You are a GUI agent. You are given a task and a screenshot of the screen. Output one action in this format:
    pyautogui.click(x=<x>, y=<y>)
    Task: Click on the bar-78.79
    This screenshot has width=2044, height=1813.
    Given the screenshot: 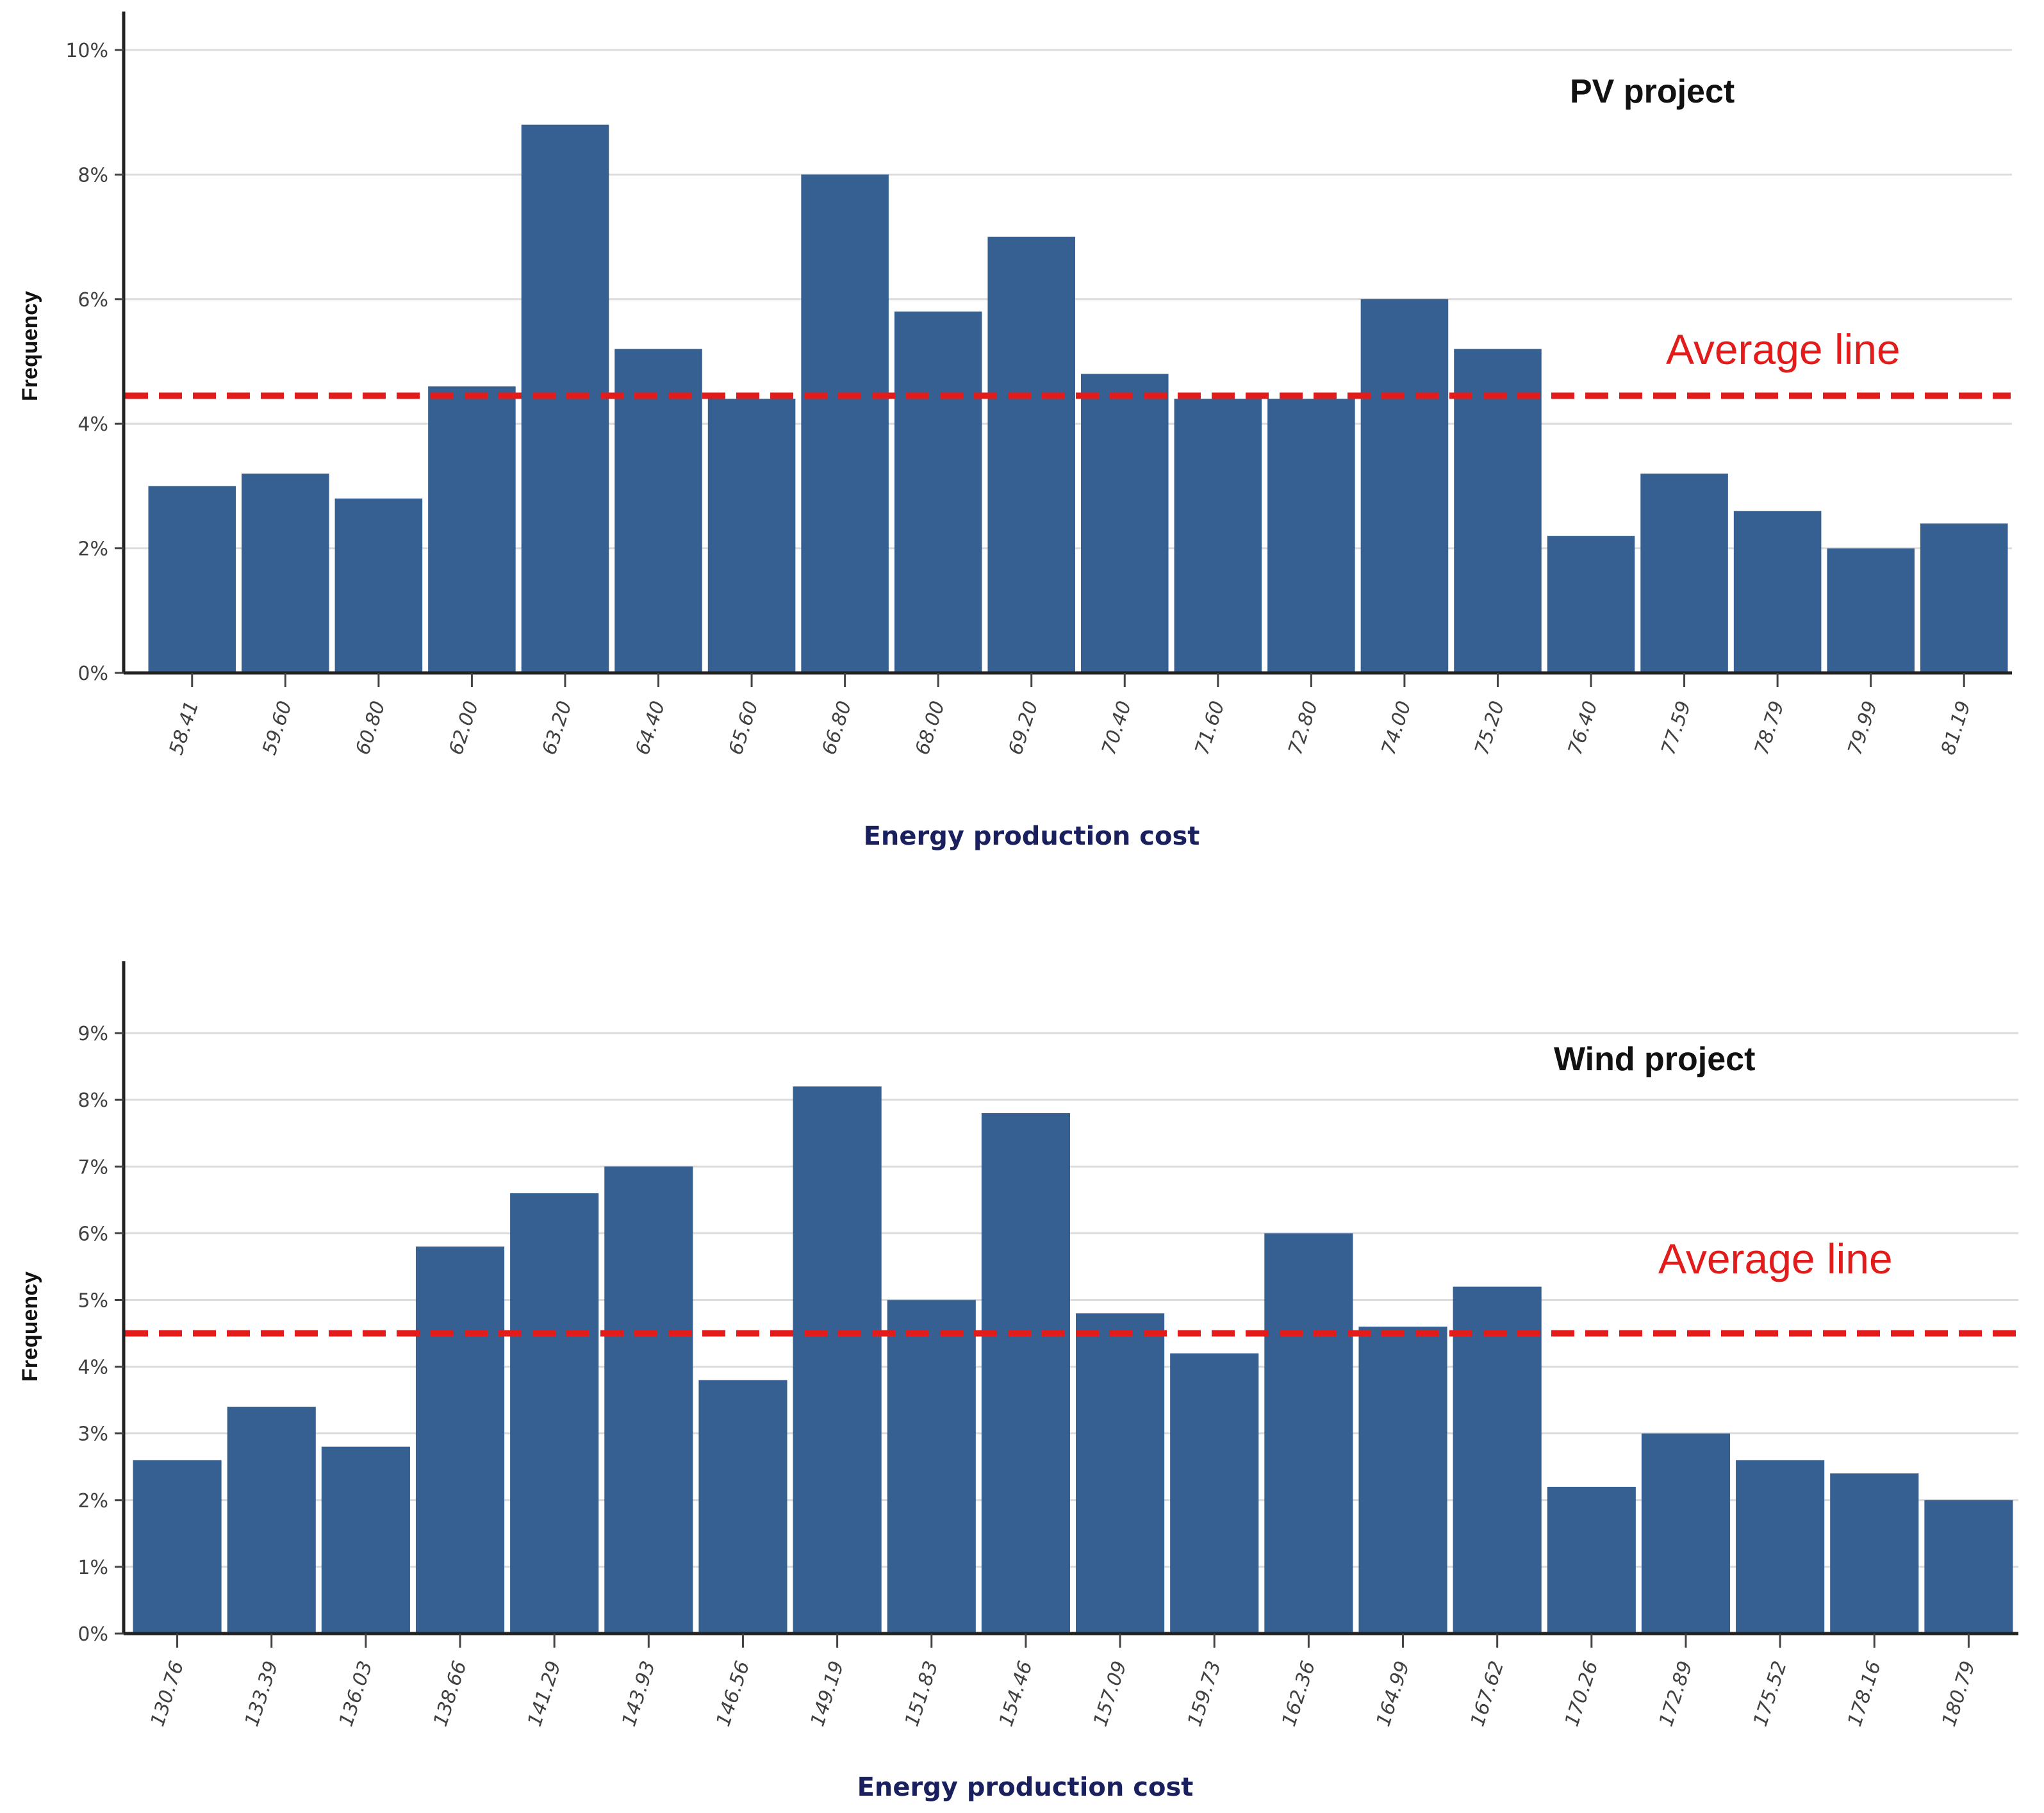 What is the action you would take?
    pyautogui.click(x=1777, y=592)
    